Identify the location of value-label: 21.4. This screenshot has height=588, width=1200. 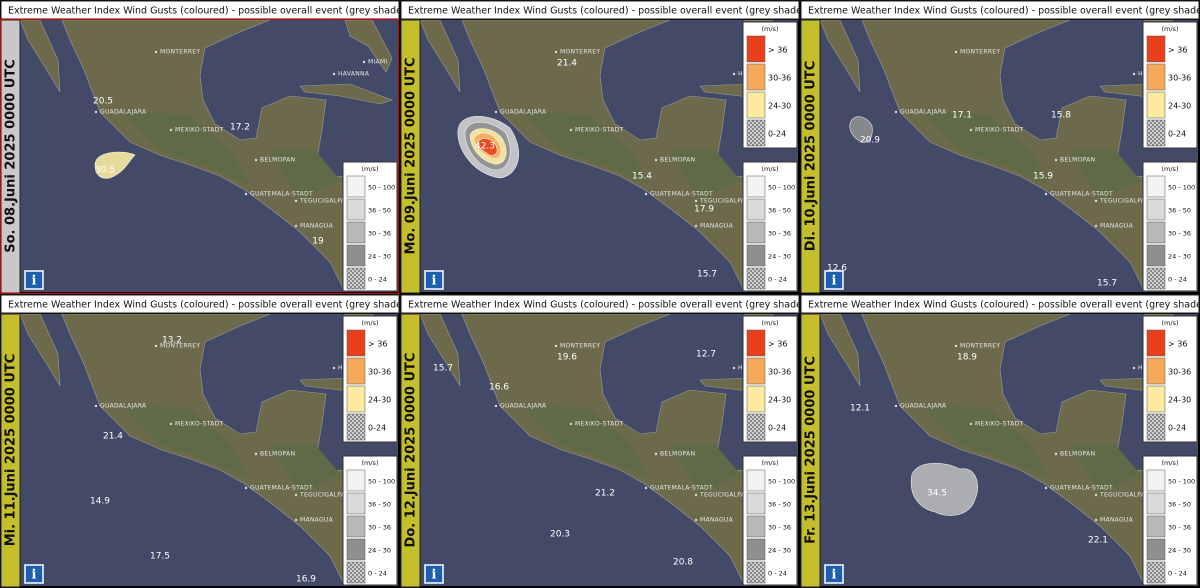
(113, 437).